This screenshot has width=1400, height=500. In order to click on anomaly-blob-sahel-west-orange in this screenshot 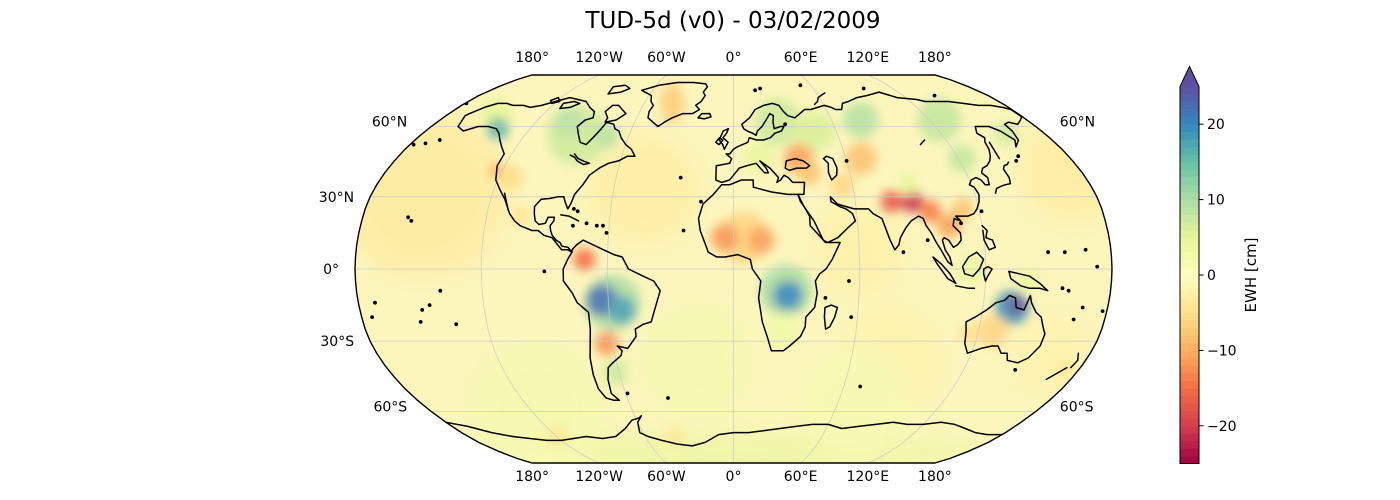, I will do `click(725, 237)`.